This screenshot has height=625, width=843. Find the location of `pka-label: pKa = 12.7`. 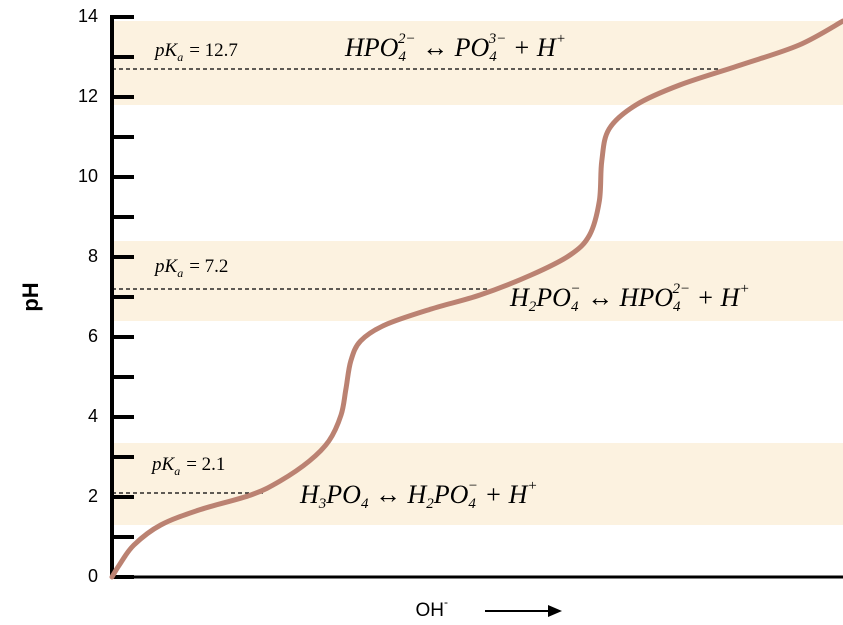

pka-label: pKa = 12.7 is located at coordinates (195, 51).